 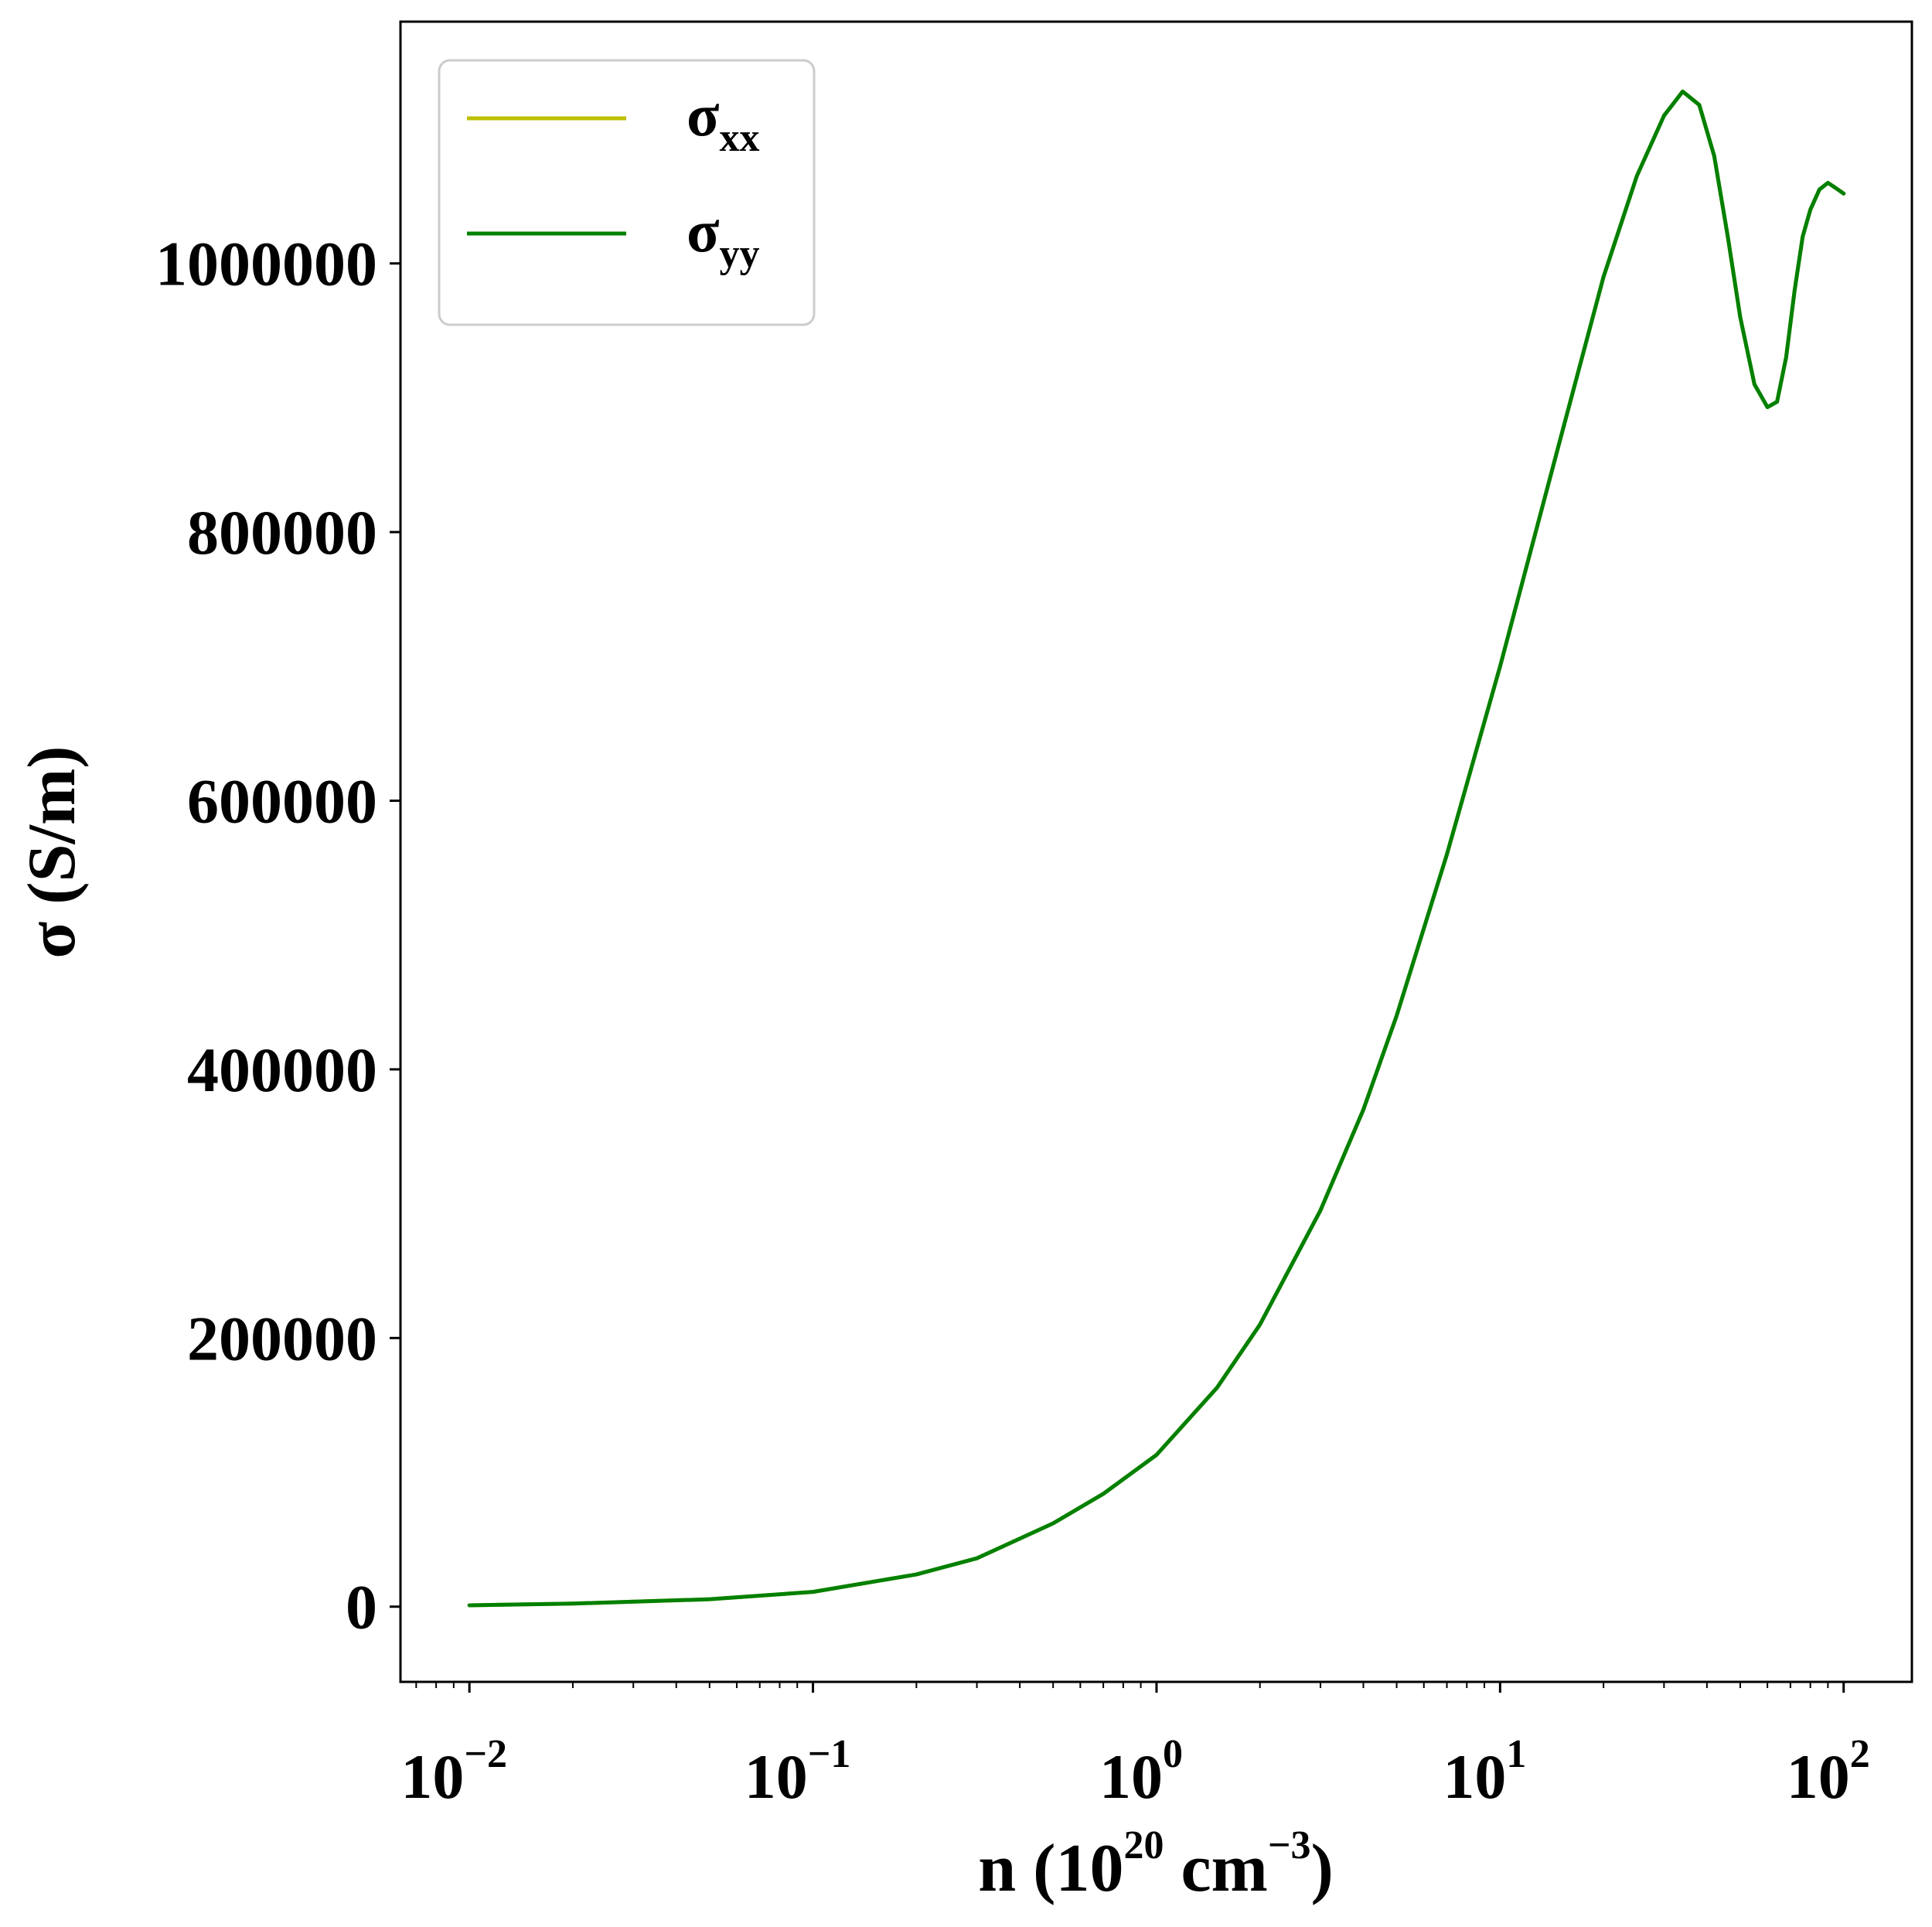 I want to click on x-axis-label: n (1020 cm−3), so click(x=1156, y=1864).